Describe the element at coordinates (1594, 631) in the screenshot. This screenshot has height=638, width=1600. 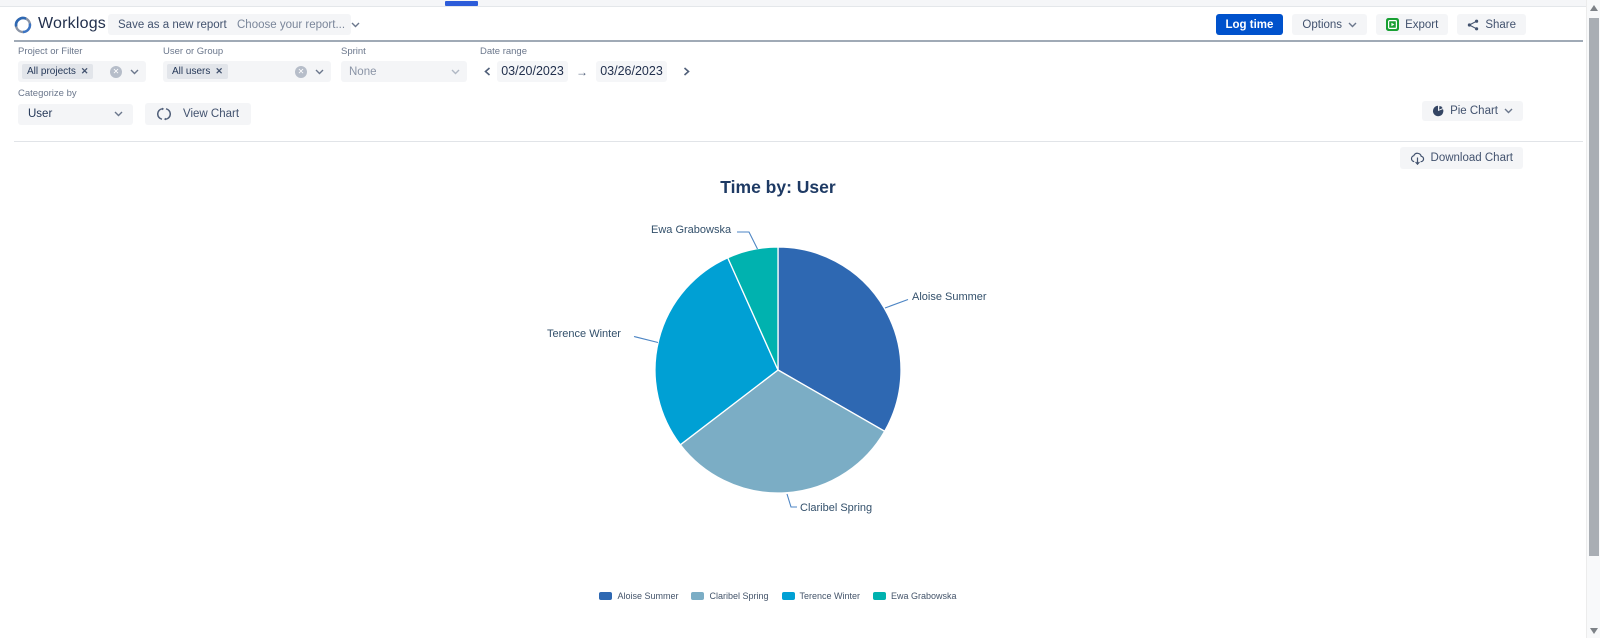
I see `scrollbar-down-arrow-icon` at that location.